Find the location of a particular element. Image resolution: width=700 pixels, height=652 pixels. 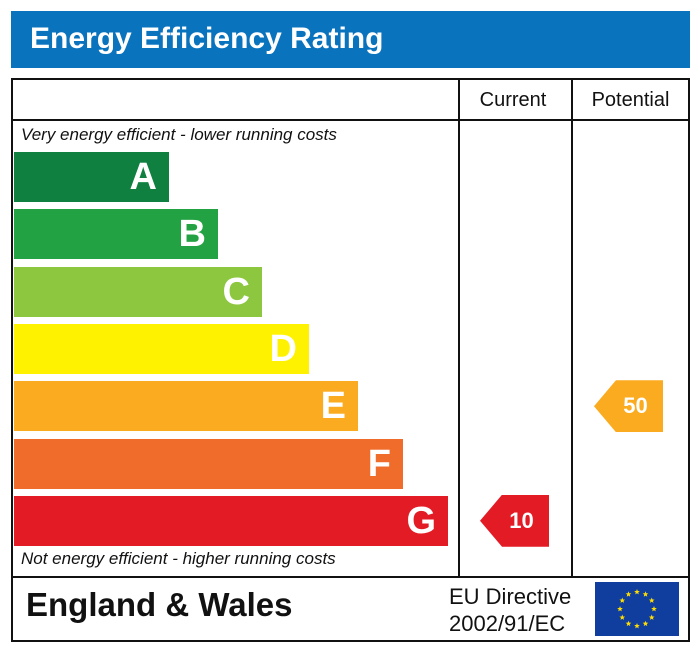

title-bar is located at coordinates (350, 39).